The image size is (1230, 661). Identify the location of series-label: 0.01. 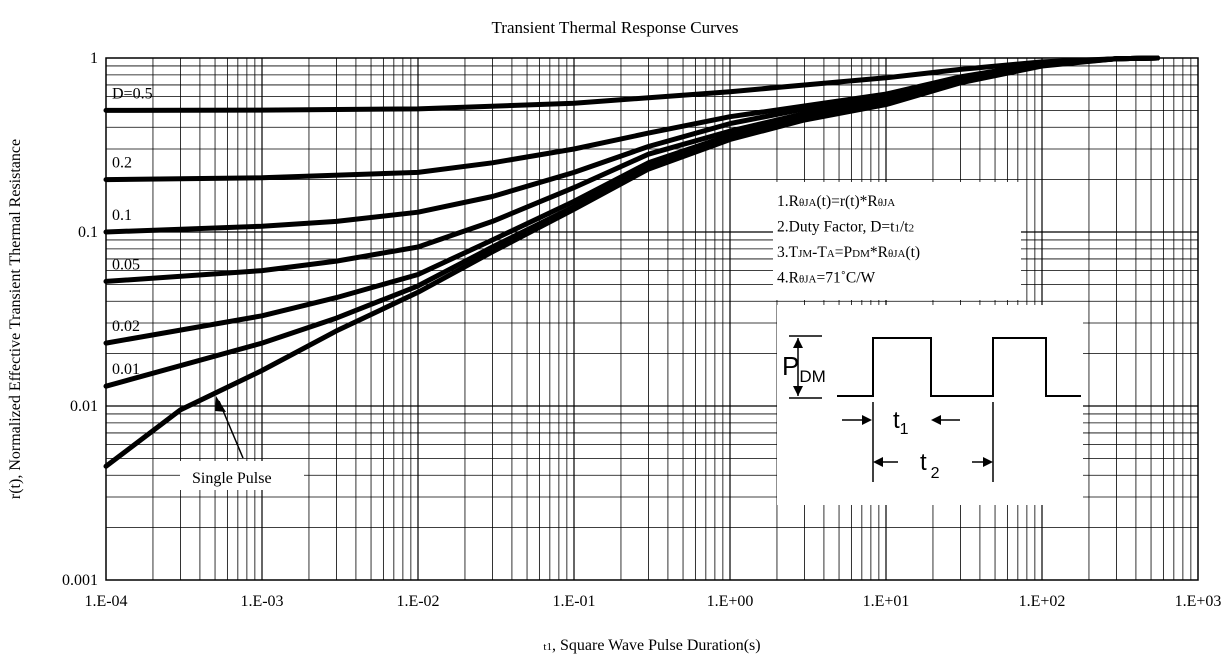
(126, 369).